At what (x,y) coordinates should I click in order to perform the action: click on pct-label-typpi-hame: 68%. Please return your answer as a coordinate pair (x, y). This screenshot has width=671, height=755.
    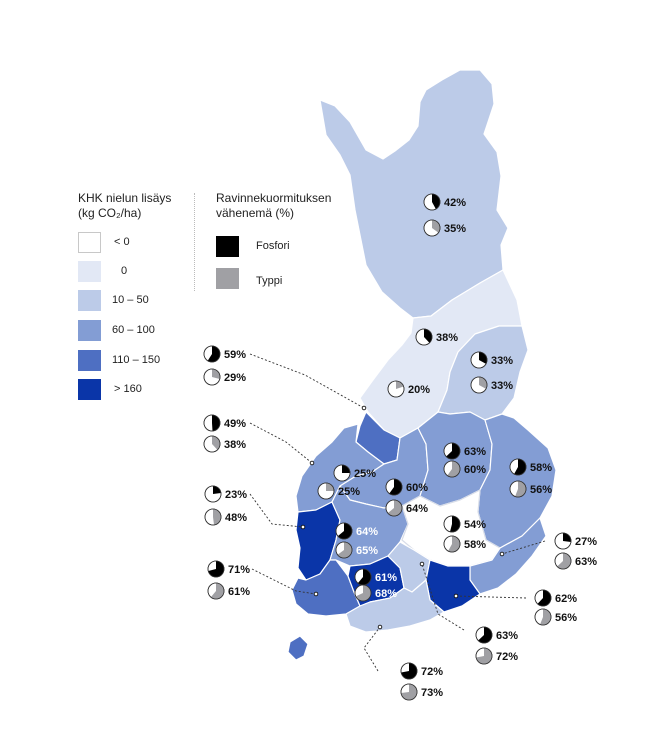
    Looking at the image, I should click on (386, 594).